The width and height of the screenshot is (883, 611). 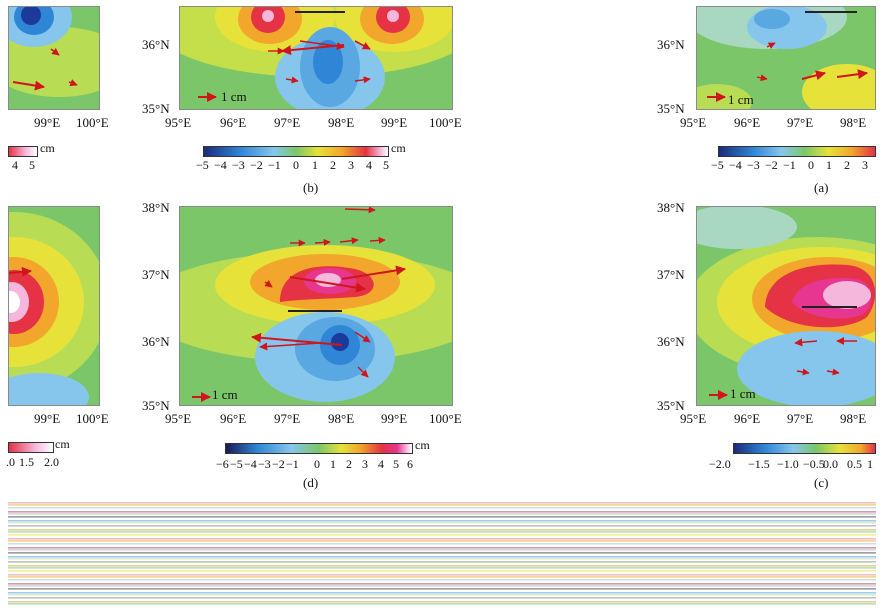 What do you see at coordinates (422, 445) in the screenshot?
I see `panel-d-cb-unit: cm` at bounding box center [422, 445].